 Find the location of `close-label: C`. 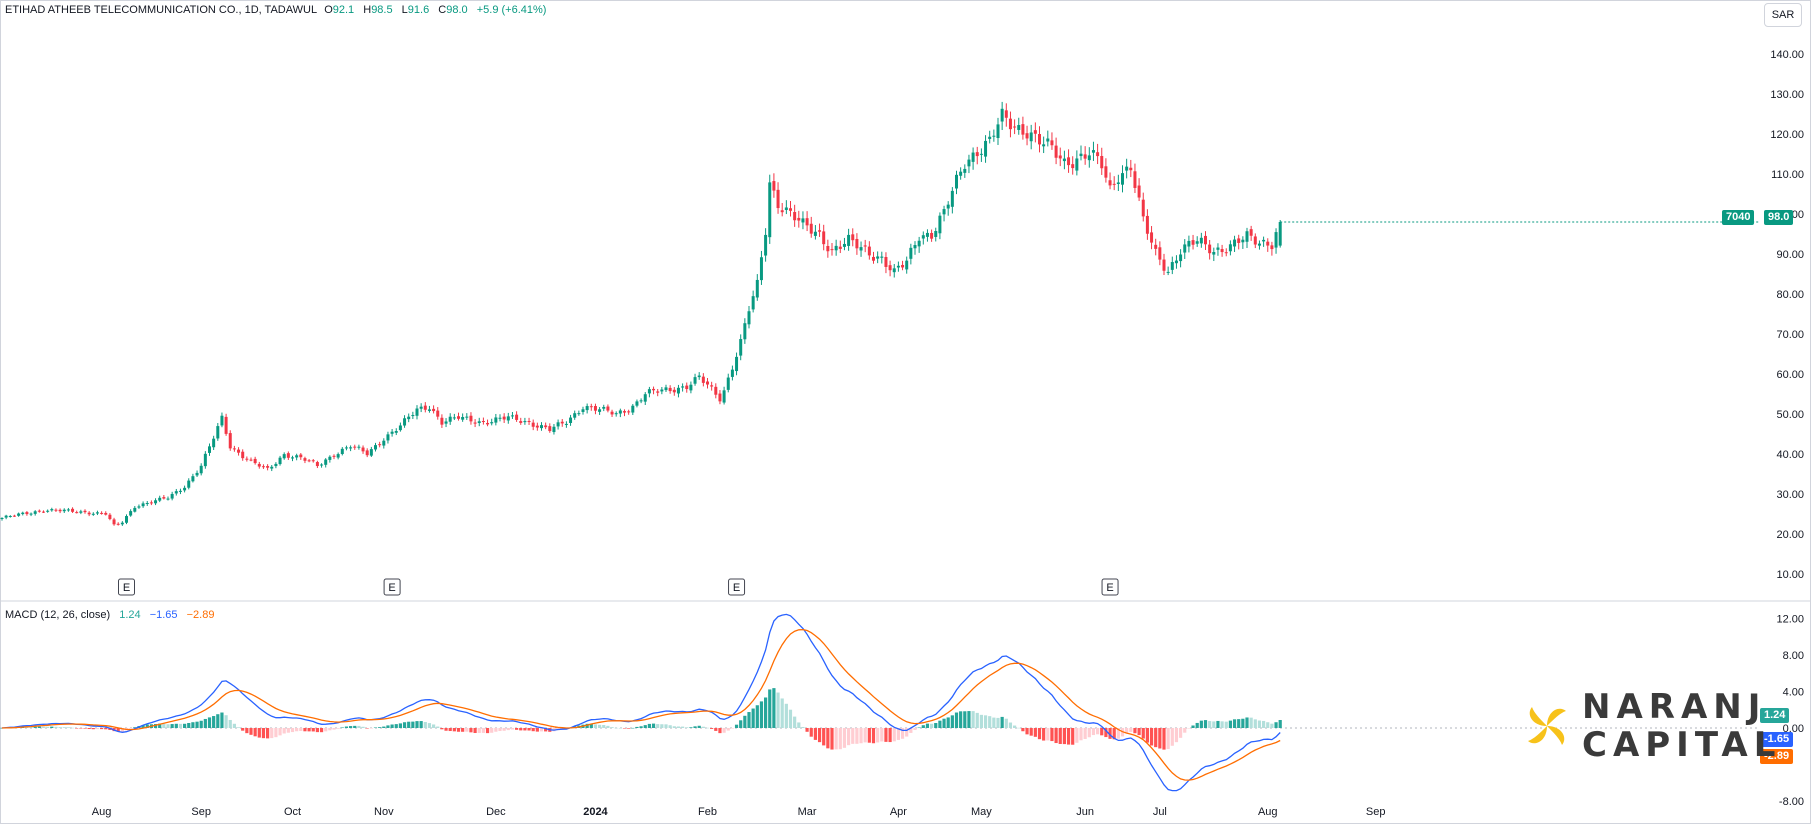

close-label: C is located at coordinates (442, 10).